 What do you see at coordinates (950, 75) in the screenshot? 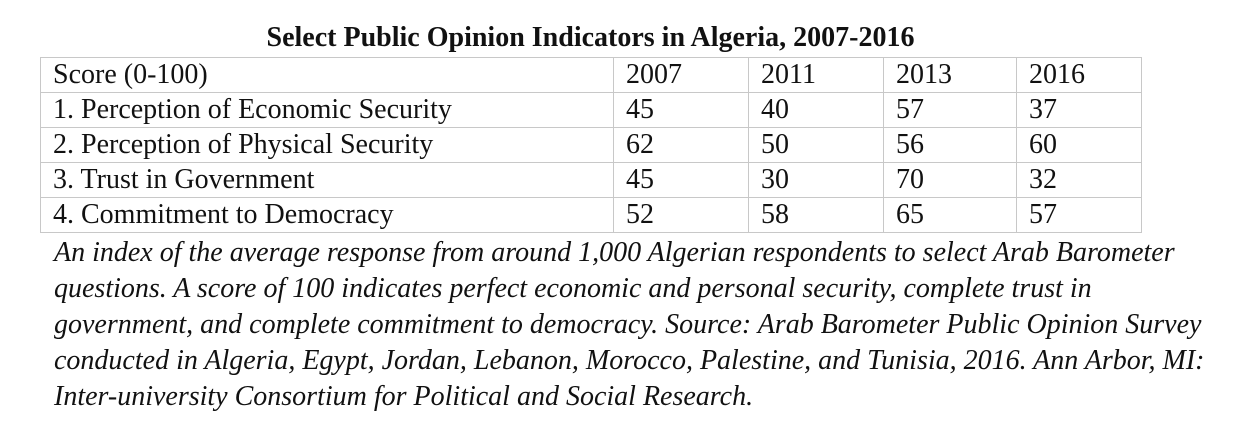
I see `header-cell-2013: 2013` at bounding box center [950, 75].